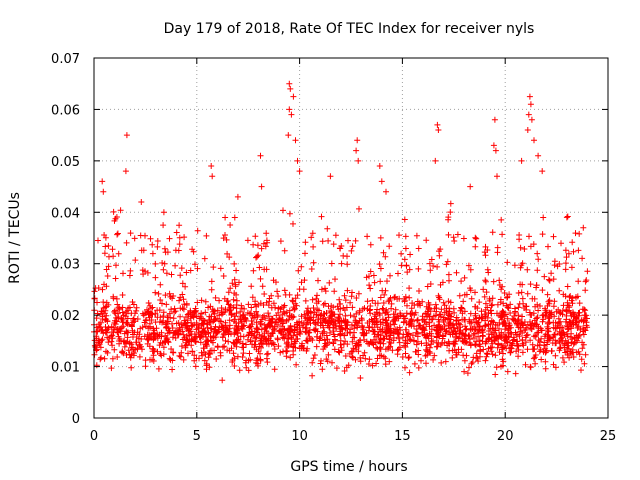  What do you see at coordinates (65, 368) in the screenshot?
I see `y-tick-label: 0.01` at bounding box center [65, 368].